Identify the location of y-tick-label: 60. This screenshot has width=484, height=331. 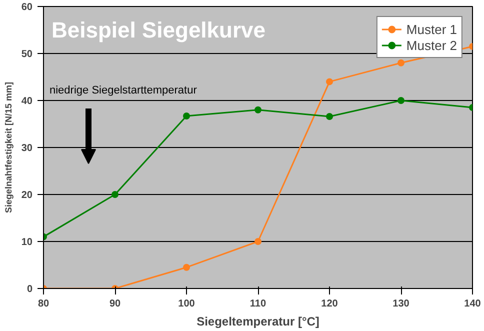
(27, 7).